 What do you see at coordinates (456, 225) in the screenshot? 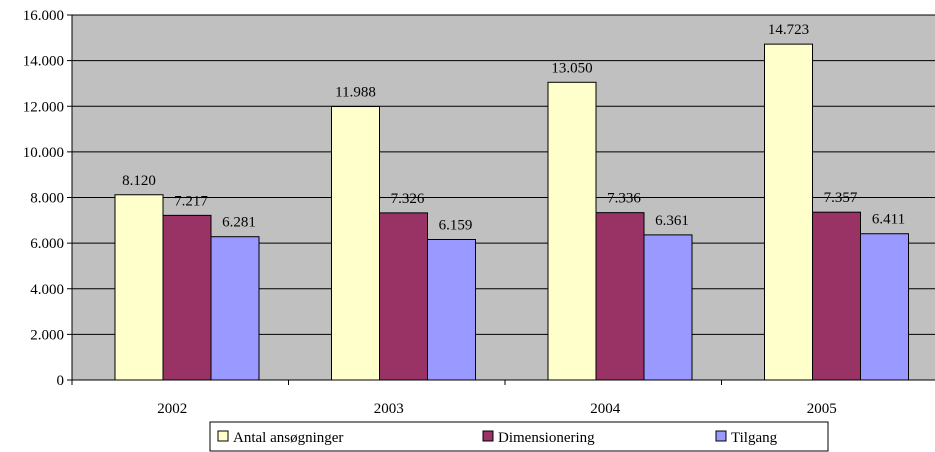
I see `data-label: 6.159` at bounding box center [456, 225].